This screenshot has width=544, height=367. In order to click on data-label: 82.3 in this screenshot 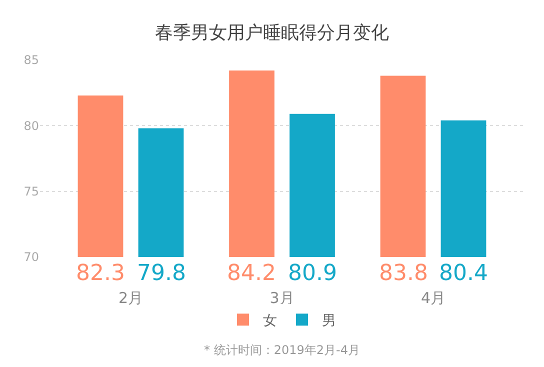, I will do `click(100, 273)`.